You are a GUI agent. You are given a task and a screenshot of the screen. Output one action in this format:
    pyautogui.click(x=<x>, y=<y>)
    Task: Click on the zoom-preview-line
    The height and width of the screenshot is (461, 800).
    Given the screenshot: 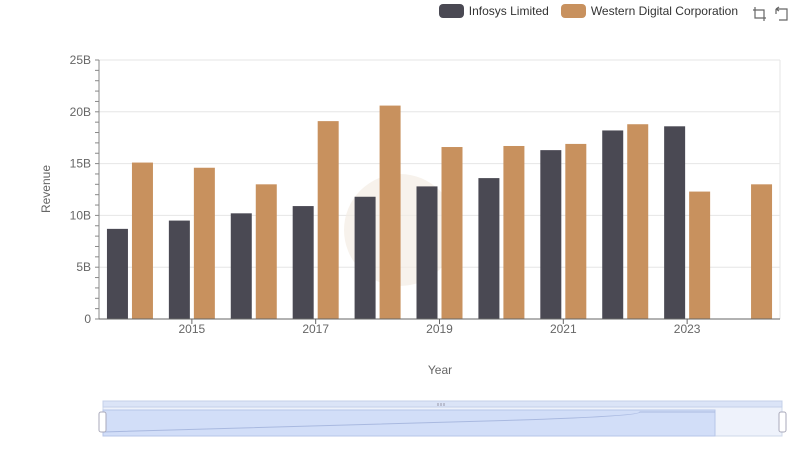 What is the action you would take?
    pyautogui.click(x=408, y=422)
    